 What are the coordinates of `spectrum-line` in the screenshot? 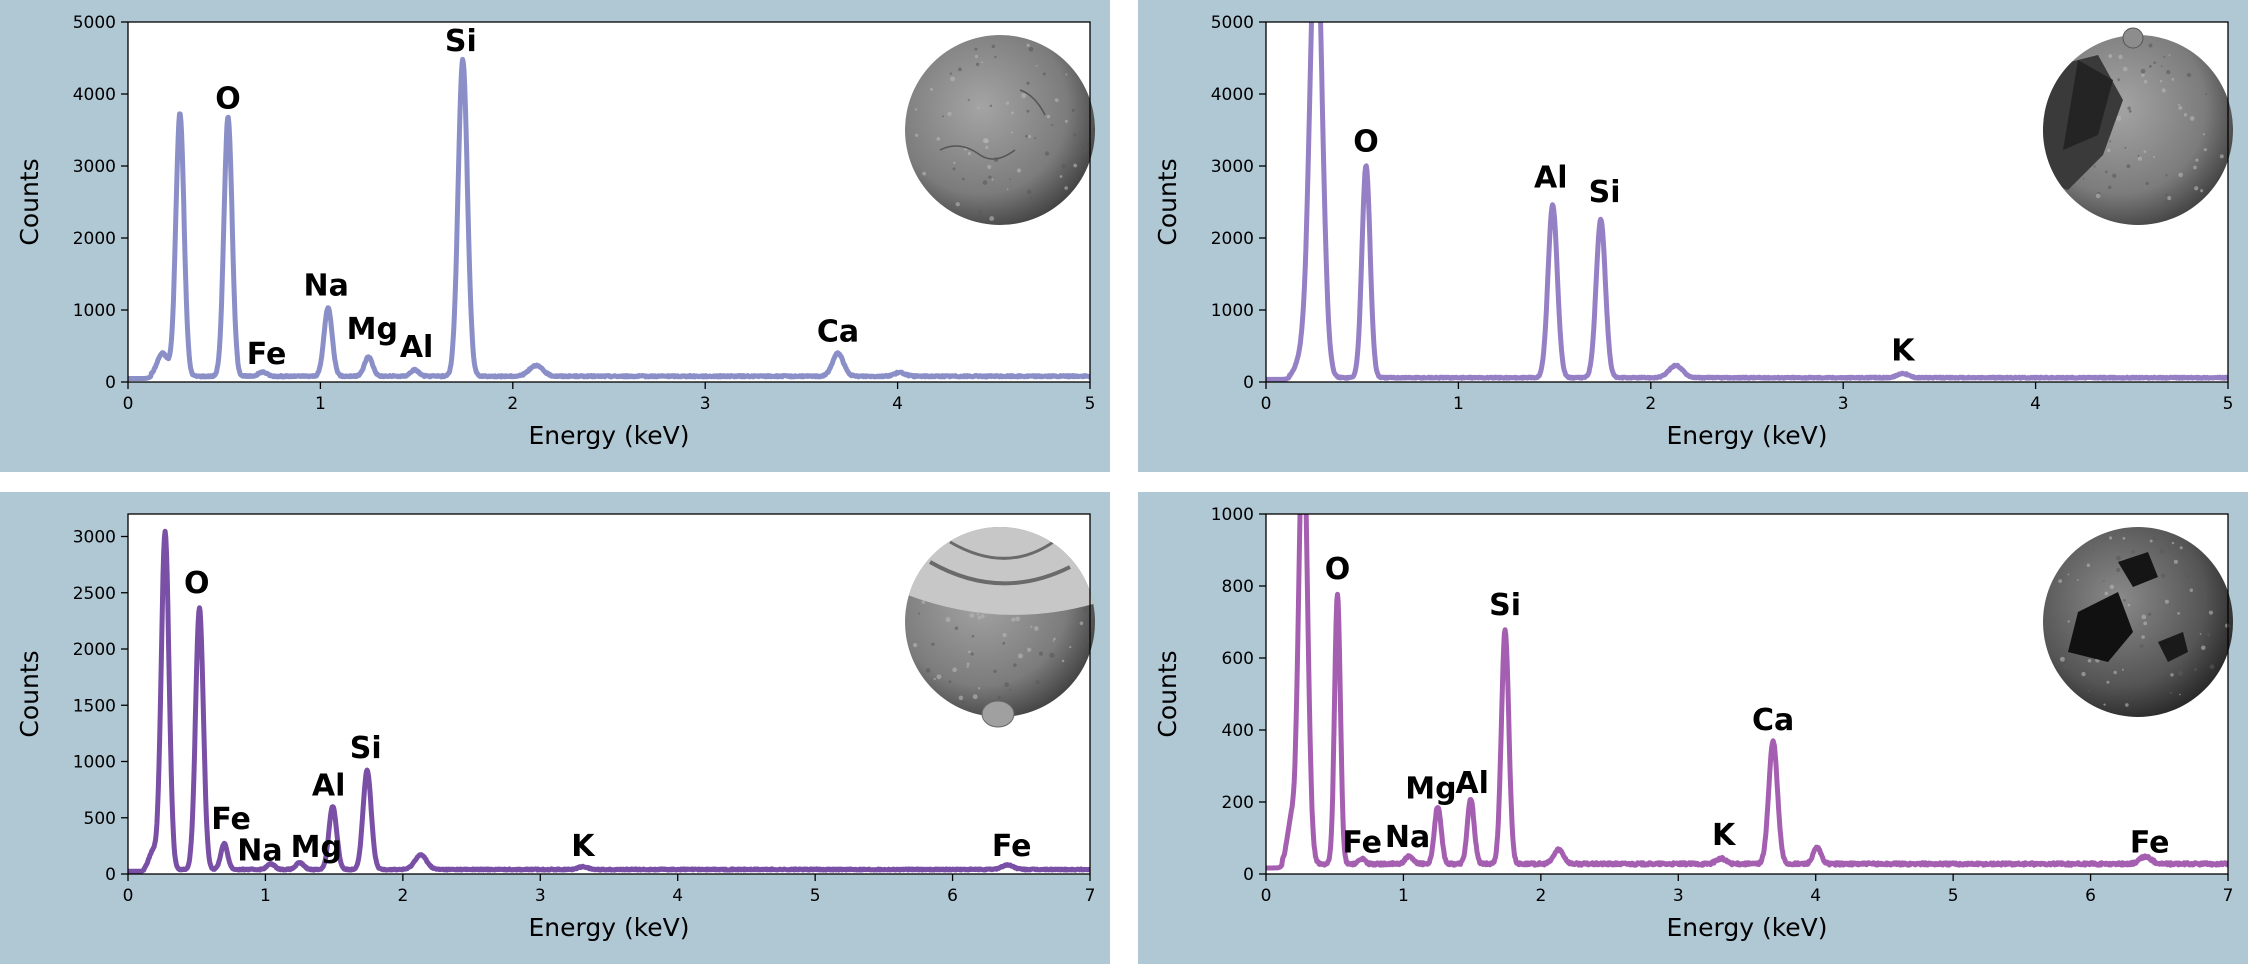 It's located at (609, 218).